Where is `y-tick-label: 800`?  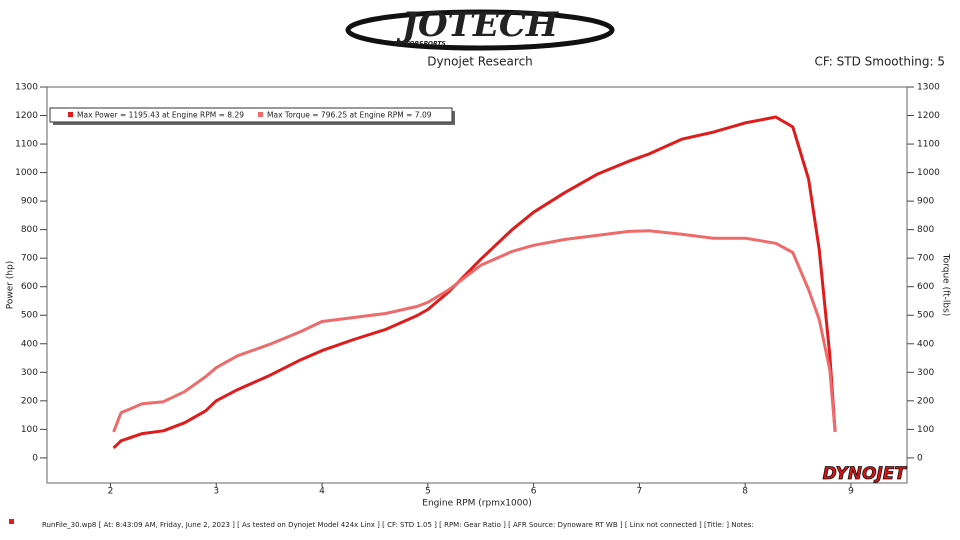 y-tick-label: 800 is located at coordinates (29, 230).